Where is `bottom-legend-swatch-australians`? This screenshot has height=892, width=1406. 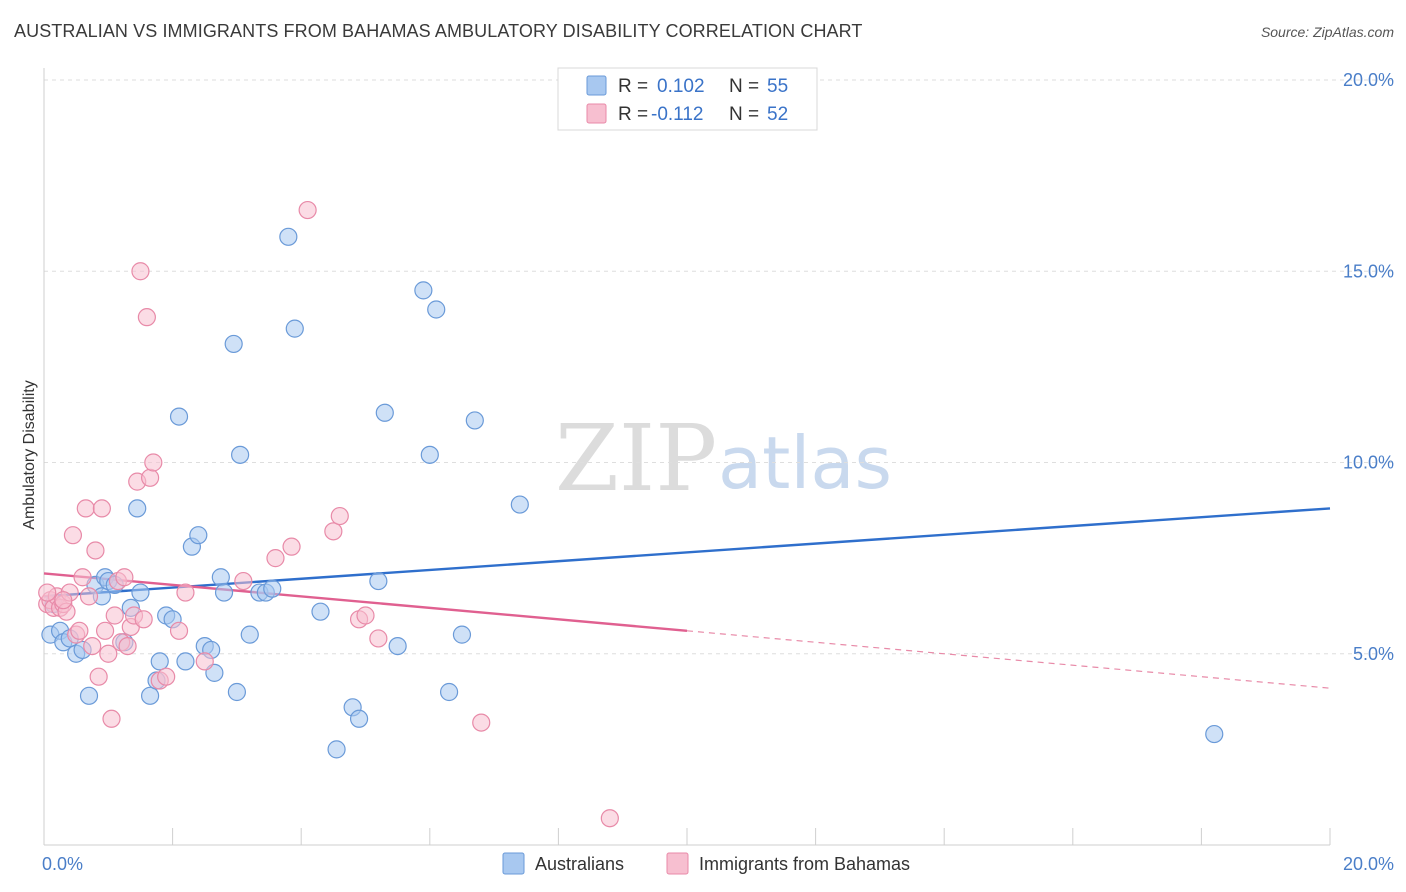
bottom-legend-swatch-australians is located at coordinates (513, 863).